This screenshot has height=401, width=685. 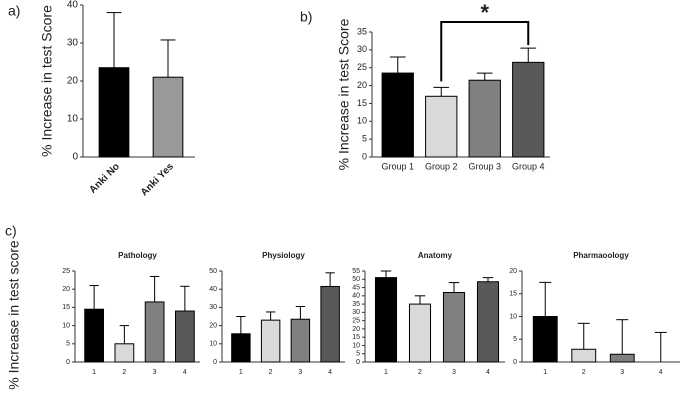 I want to click on x-tick-label: Group 4, so click(x=528, y=166).